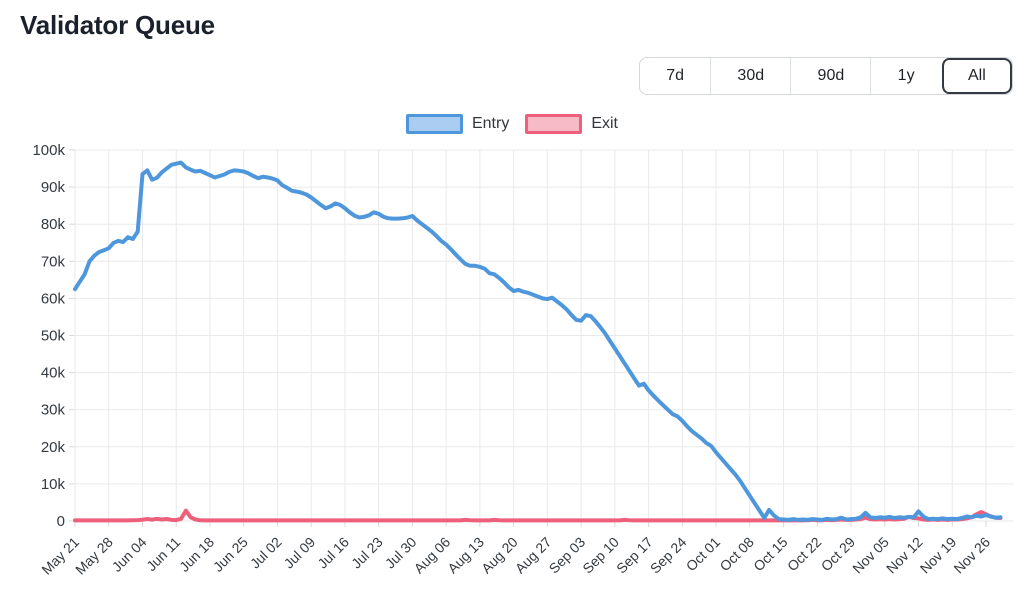 The width and height of the screenshot is (1024, 606). Describe the element at coordinates (499, 555) in the screenshot. I see `x-axis-label: Aug 20` at that location.